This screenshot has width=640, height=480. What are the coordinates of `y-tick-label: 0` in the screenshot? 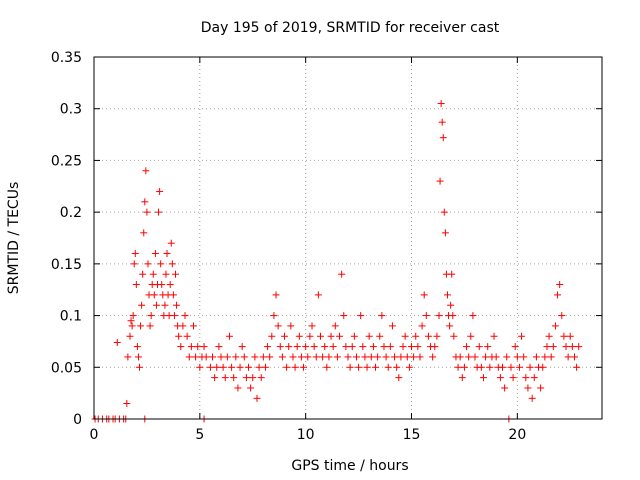 It's located at (77, 420).